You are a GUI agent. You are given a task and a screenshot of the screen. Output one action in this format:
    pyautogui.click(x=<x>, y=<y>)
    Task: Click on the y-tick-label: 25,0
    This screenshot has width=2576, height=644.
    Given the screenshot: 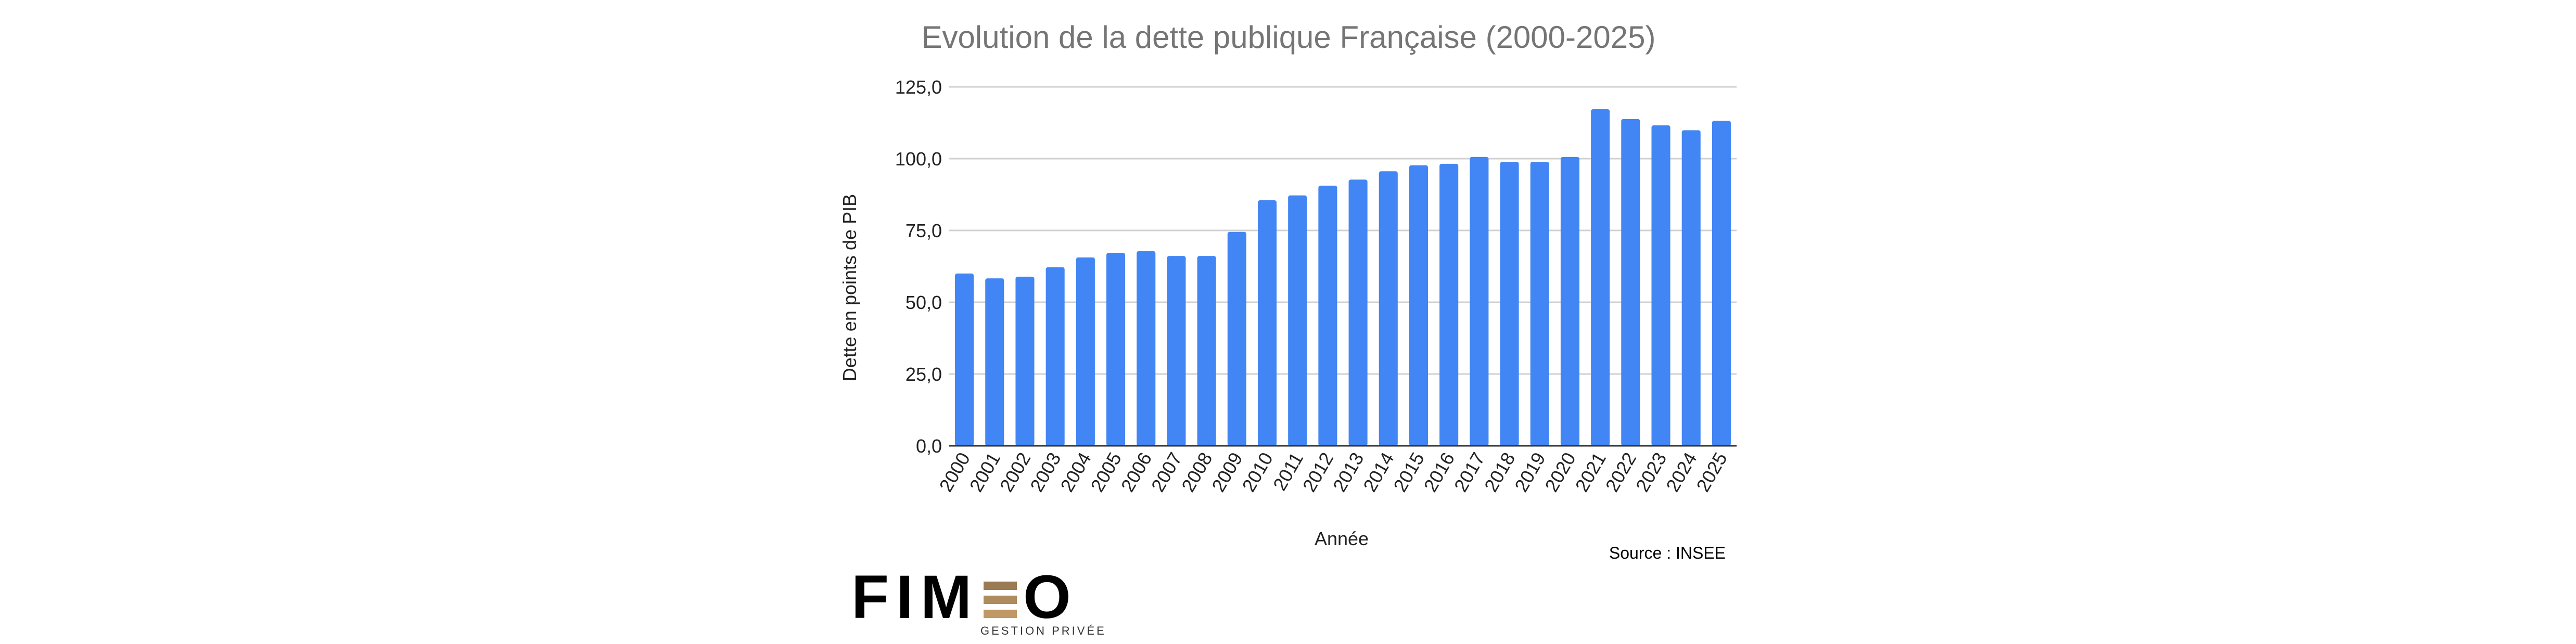 What is the action you would take?
    pyautogui.click(x=924, y=374)
    